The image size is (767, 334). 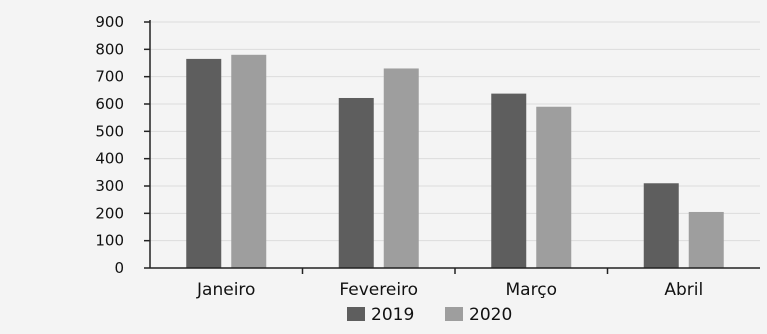 I want to click on y-tick-label: 200, so click(x=109, y=213).